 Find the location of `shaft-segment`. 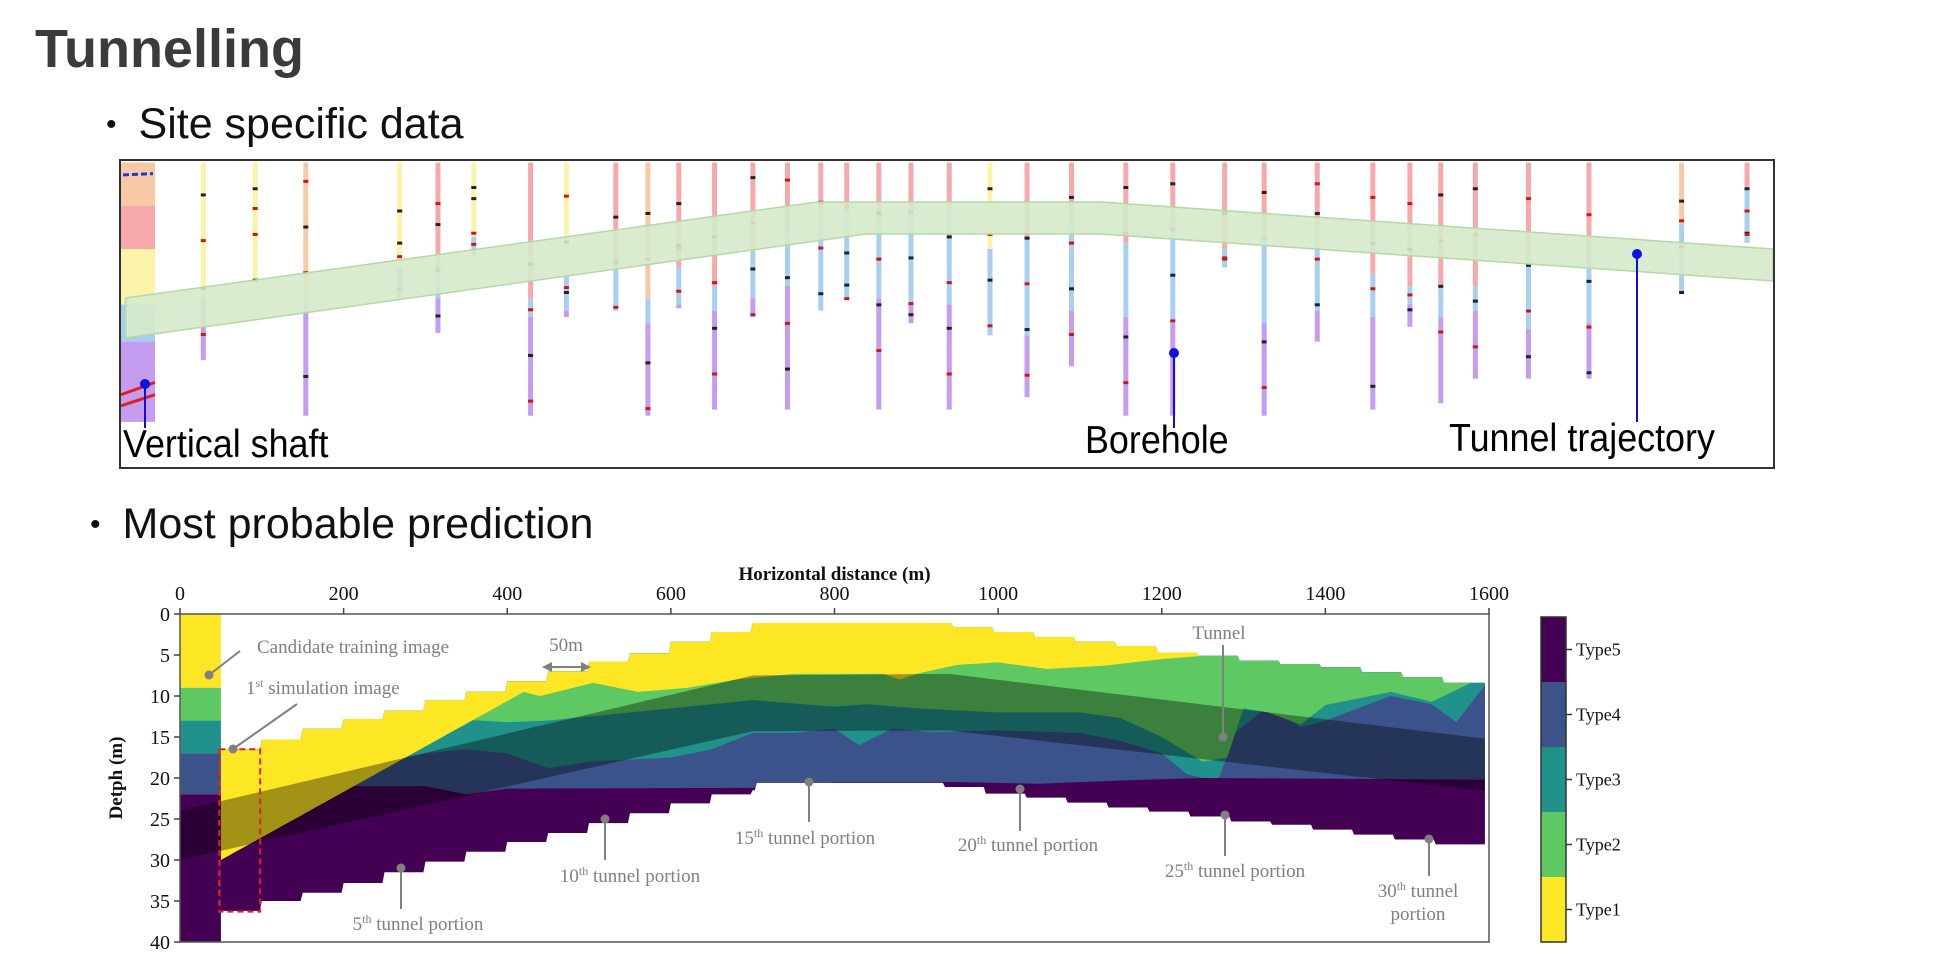

shaft-segment is located at coordinates (138, 184).